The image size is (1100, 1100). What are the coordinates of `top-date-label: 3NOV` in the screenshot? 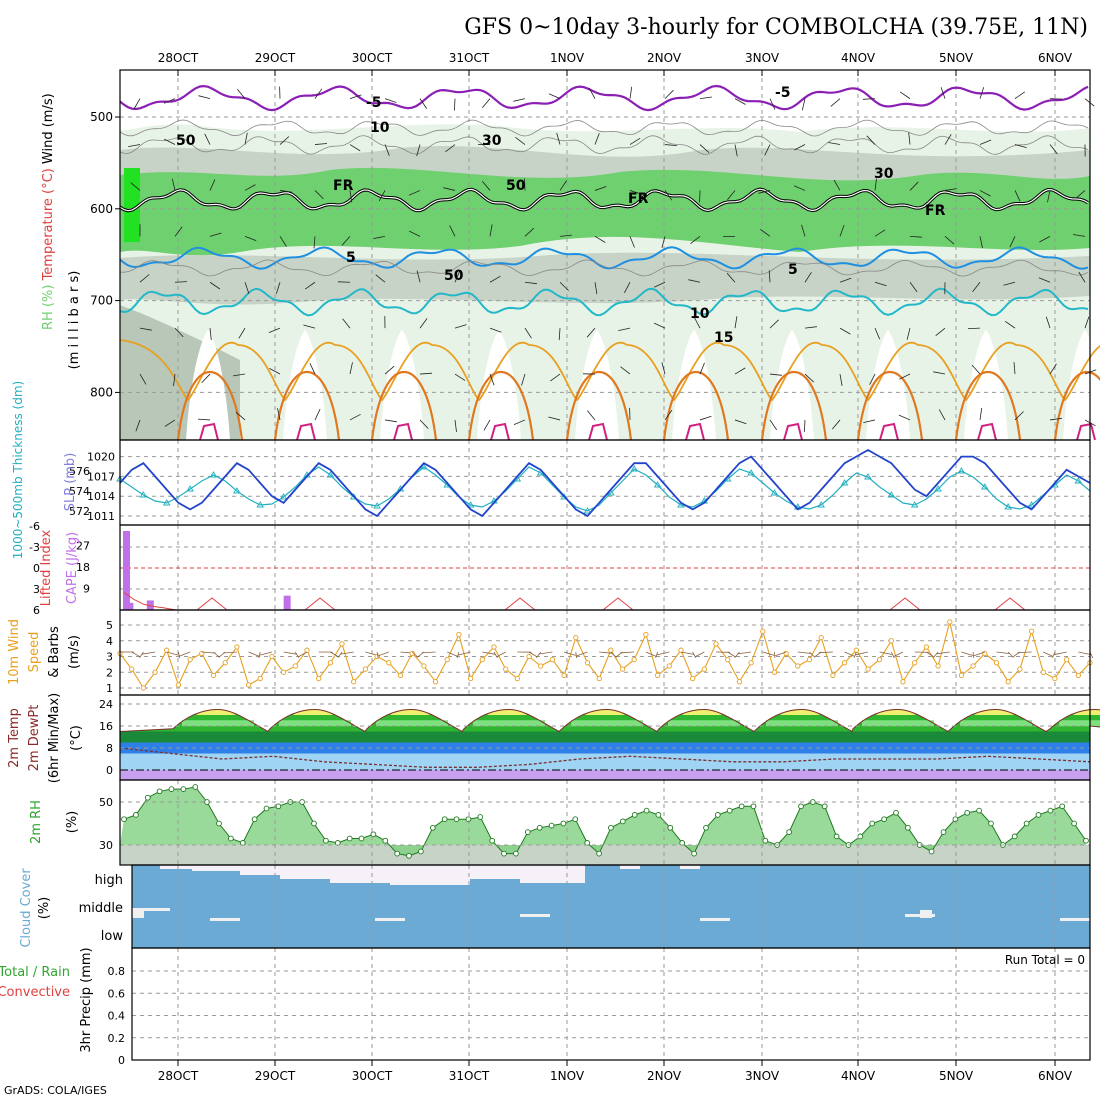 It's located at (762, 58).